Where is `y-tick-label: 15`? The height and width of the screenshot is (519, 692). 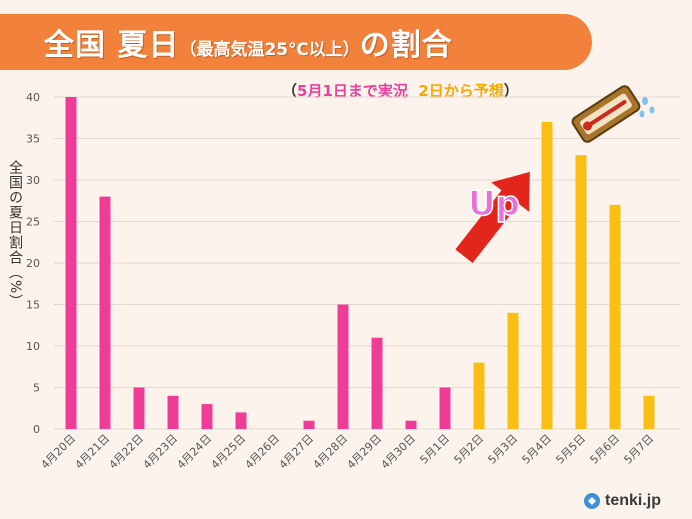 y-tick-label: 15 is located at coordinates (33, 305).